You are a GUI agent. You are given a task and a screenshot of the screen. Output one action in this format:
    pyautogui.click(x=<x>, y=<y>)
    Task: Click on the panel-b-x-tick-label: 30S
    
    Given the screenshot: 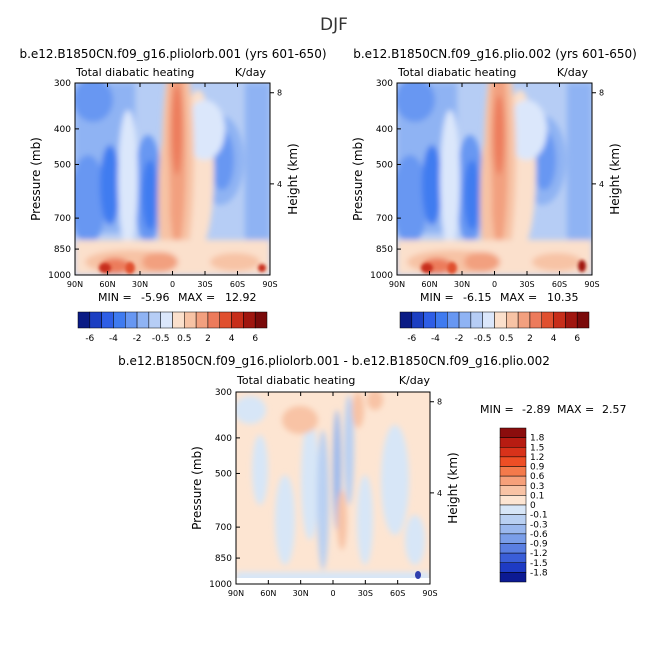 What is the action you would take?
    pyautogui.click(x=526, y=284)
    